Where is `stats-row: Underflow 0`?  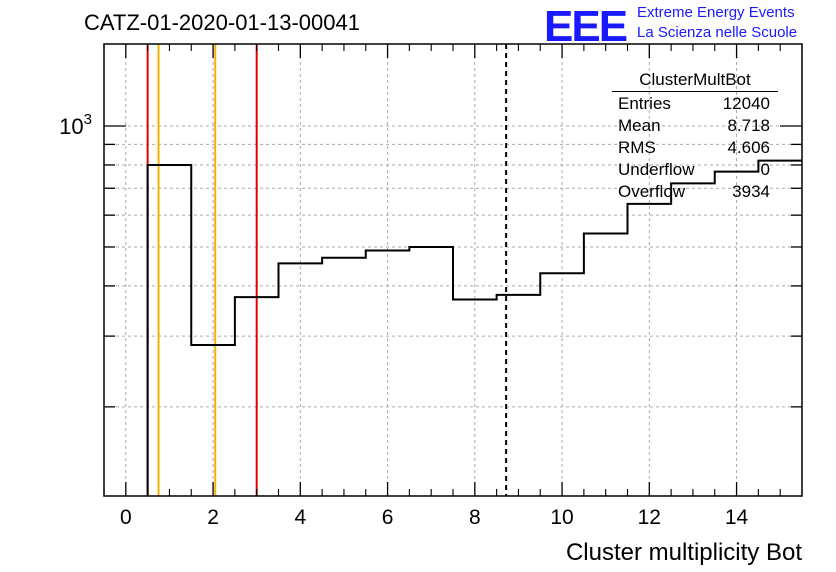 stats-row: Underflow 0 is located at coordinates (695, 171).